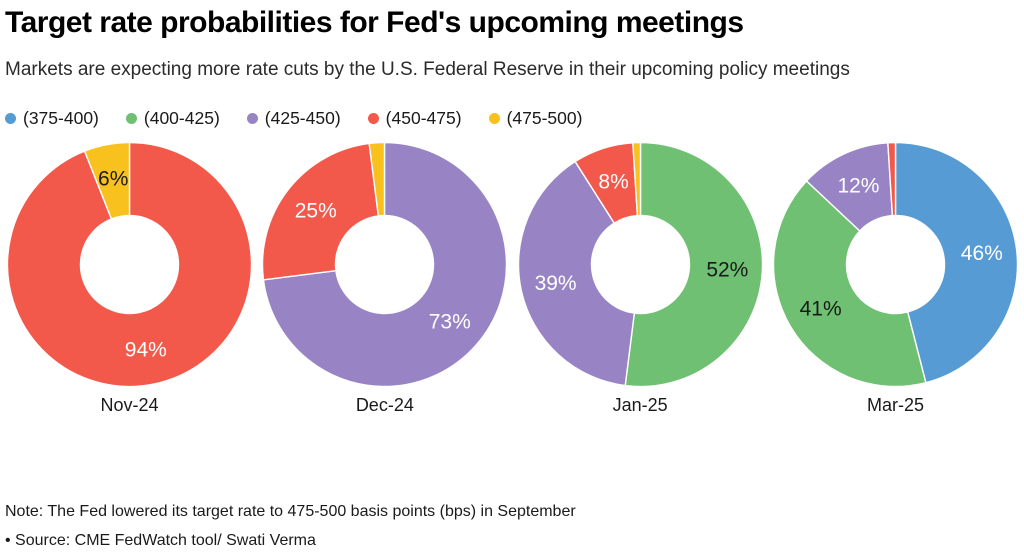 This screenshot has height=558, width=1024. What do you see at coordinates (160, 540) in the screenshot?
I see `footer-source: • Source: CME FedWatch tool/ Swati Verma` at bounding box center [160, 540].